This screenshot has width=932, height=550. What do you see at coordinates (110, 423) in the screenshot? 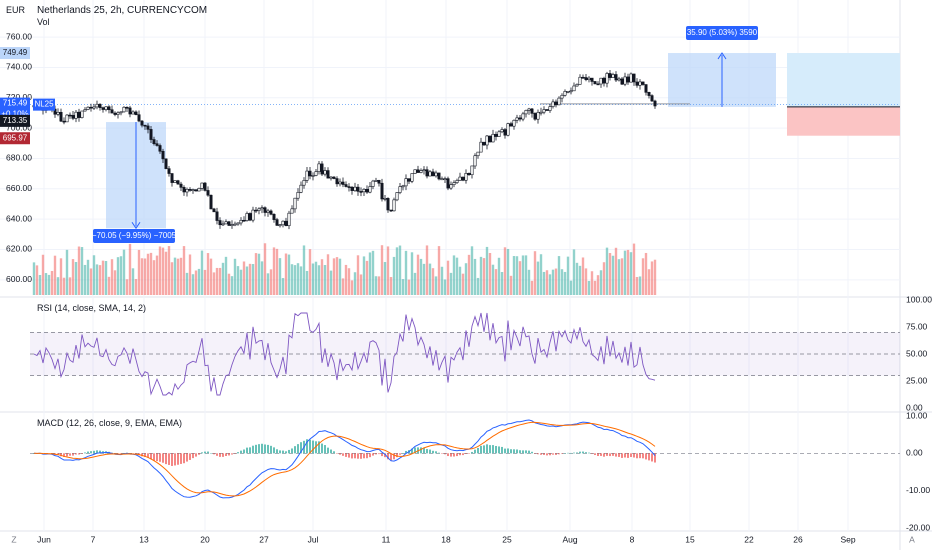
I see `macd-title: MACD (12, 26, close, 9, EMA, EMA)` at bounding box center [110, 423].